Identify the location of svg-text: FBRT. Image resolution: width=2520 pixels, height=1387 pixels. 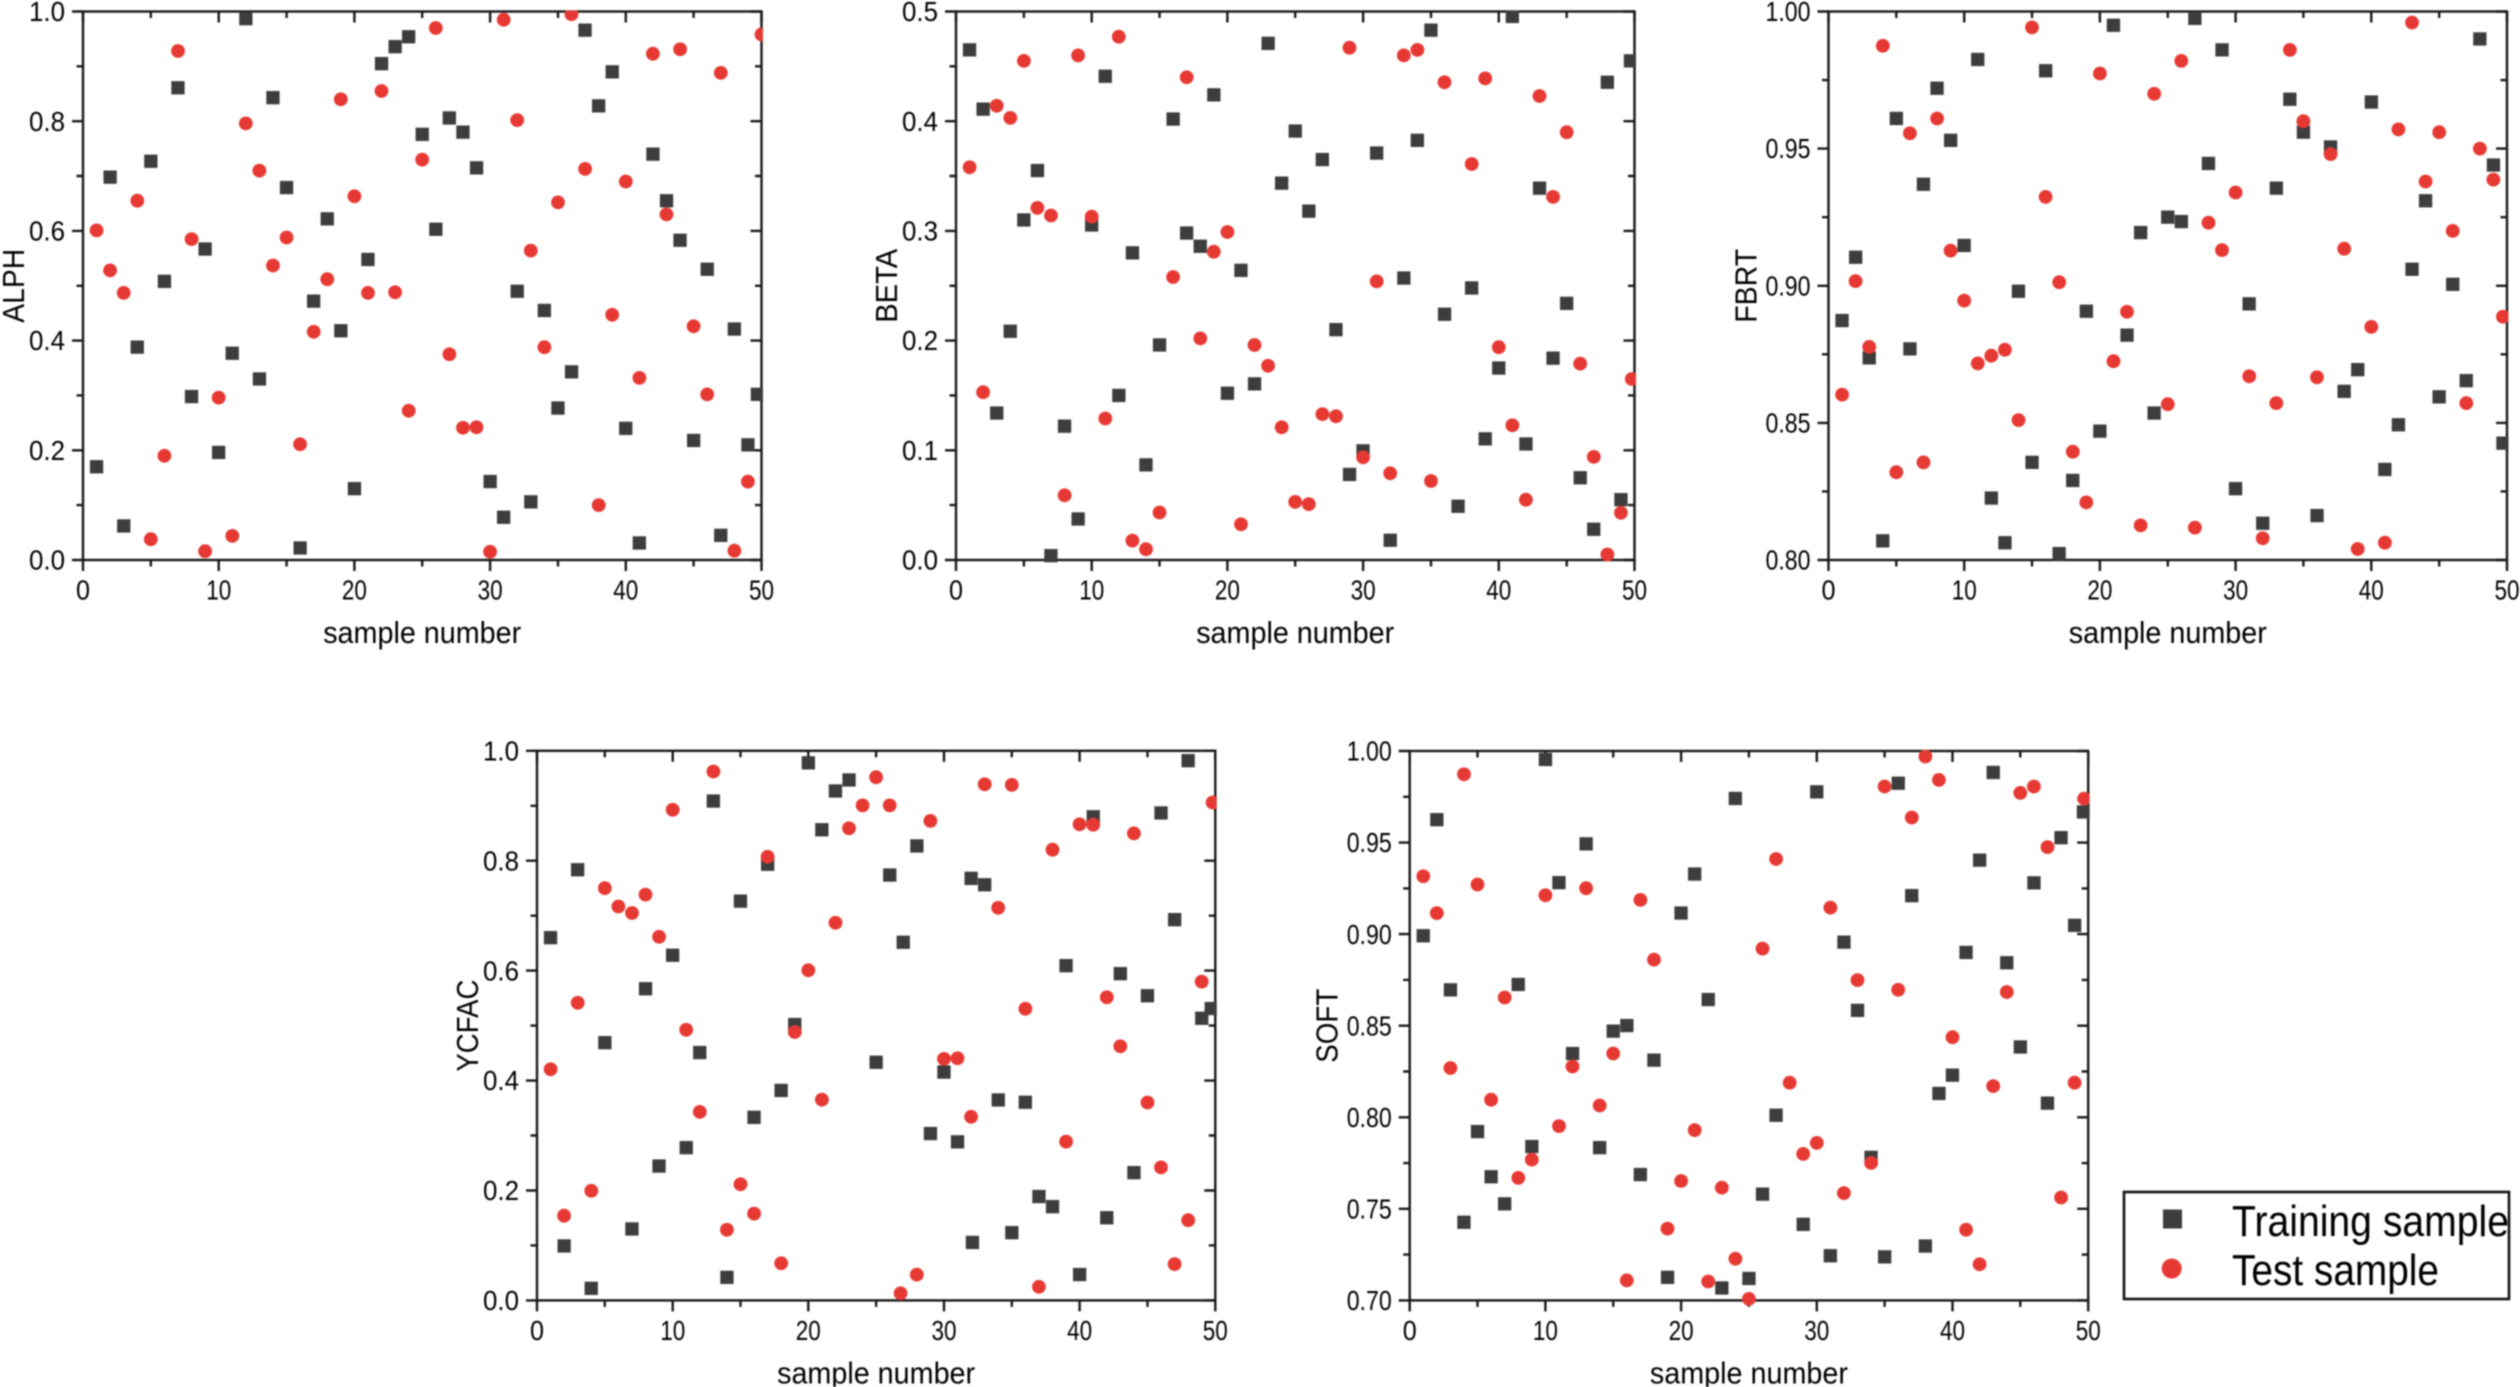
(1746, 286).